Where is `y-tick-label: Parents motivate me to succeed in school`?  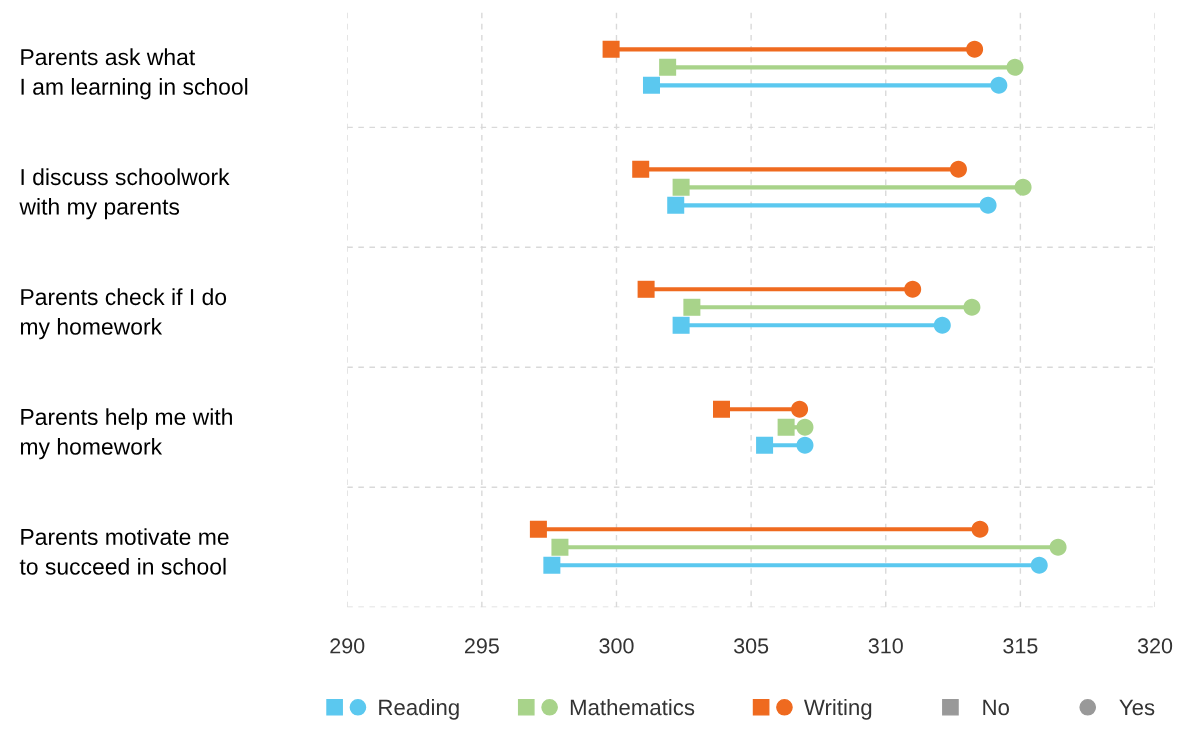
y-tick-label: Parents motivate me to succeed in school is located at coordinates (124, 551).